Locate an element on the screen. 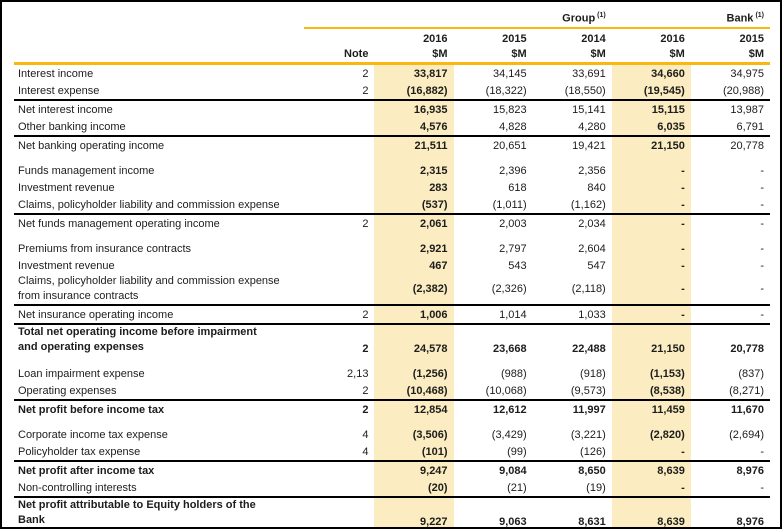  value-cell: 15,823 is located at coordinates (509, 109).